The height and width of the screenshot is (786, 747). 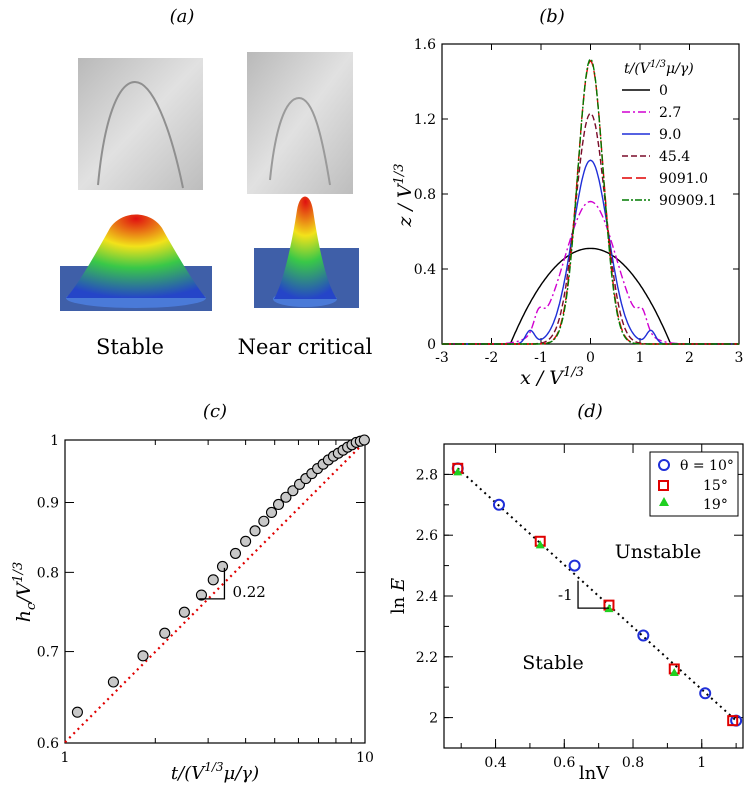 What do you see at coordinates (664, 501) in the screenshot?
I see `legend-triangle-marker` at bounding box center [664, 501].